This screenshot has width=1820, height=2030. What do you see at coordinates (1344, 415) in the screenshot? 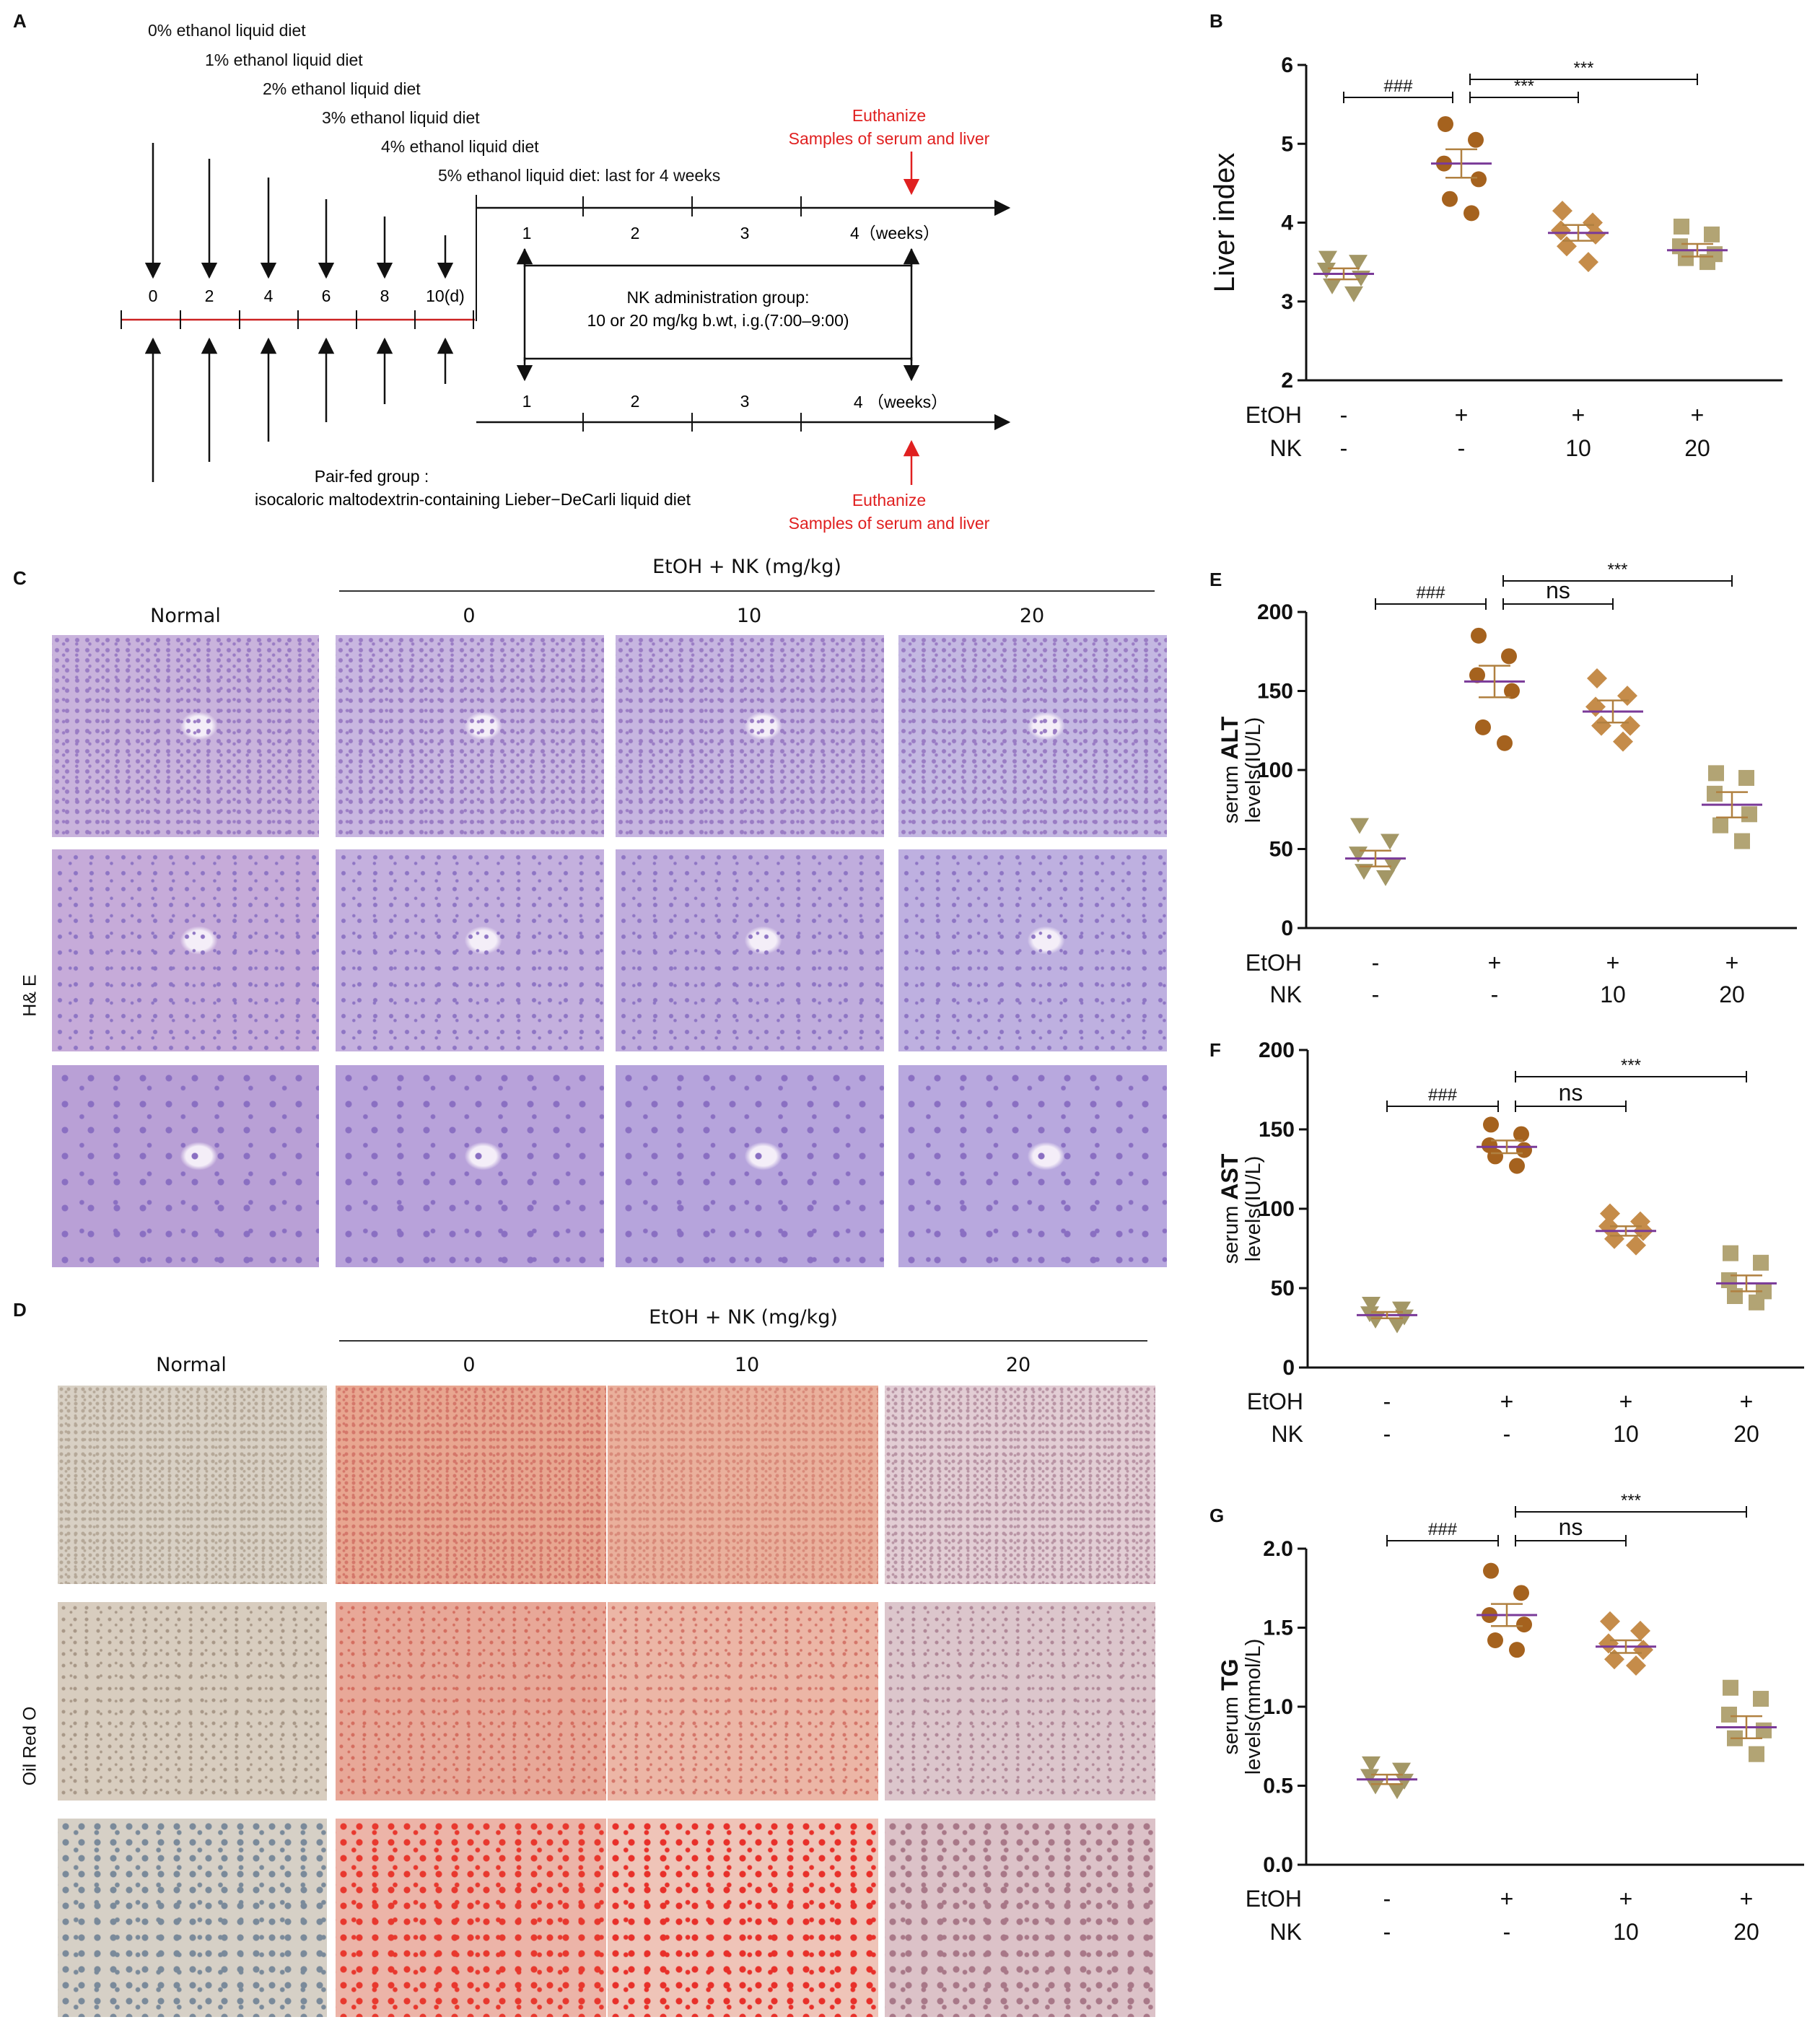
I see `chart-b-etoh-value: -` at bounding box center [1344, 415].